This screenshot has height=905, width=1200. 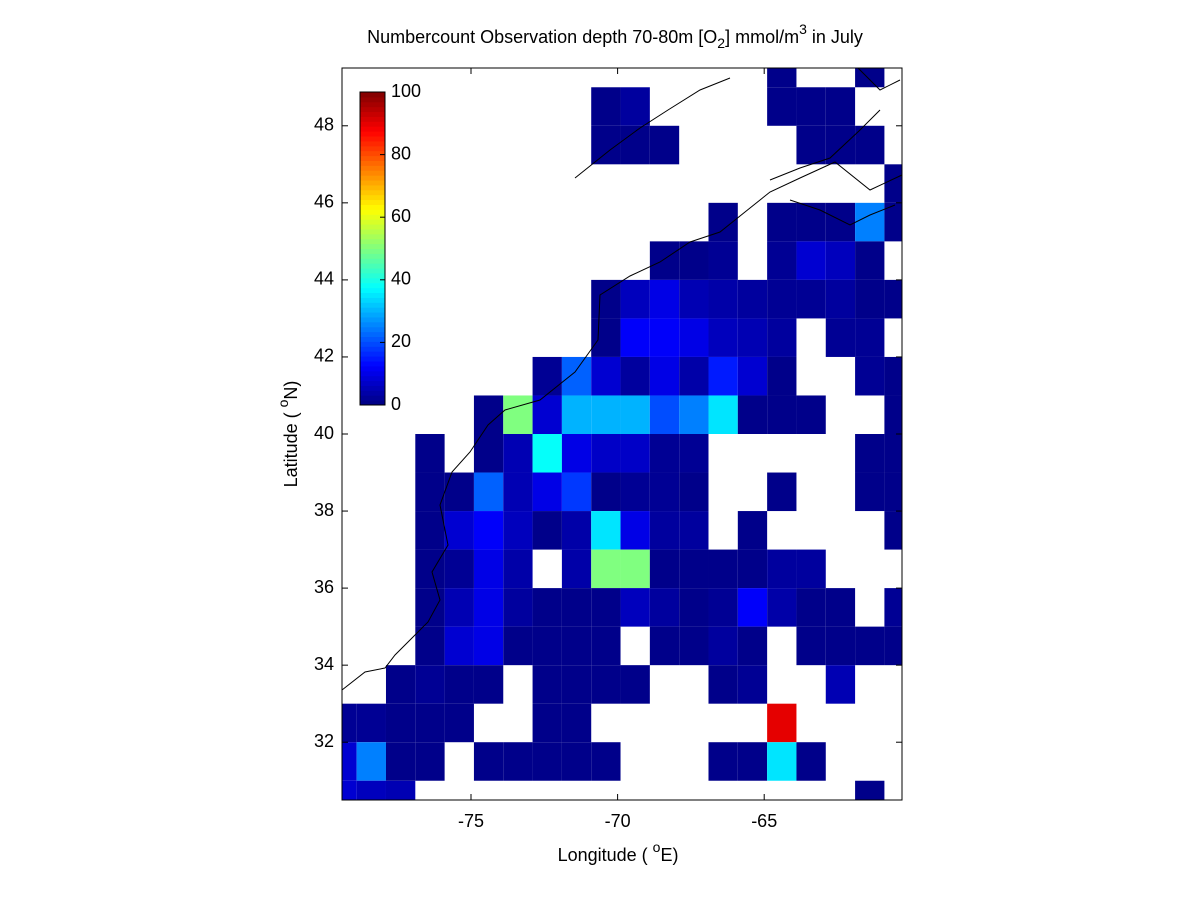 What do you see at coordinates (401, 153) in the screenshot?
I see `colorbar-tick-label: 80` at bounding box center [401, 153].